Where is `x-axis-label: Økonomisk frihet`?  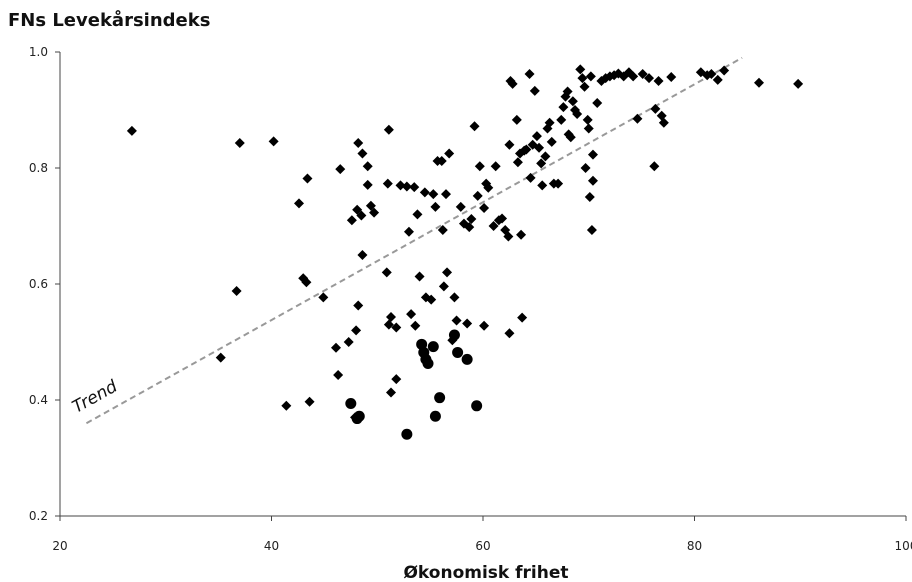
x-axis-label: Økonomisk frihet is located at coordinates (485, 572).